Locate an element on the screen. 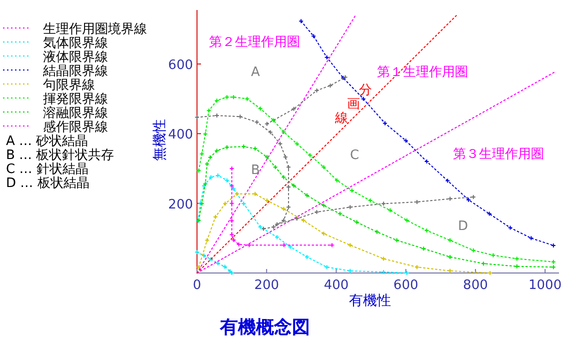 The image size is (565, 350). annotation: 第３生理作用圏 is located at coordinates (498, 154).